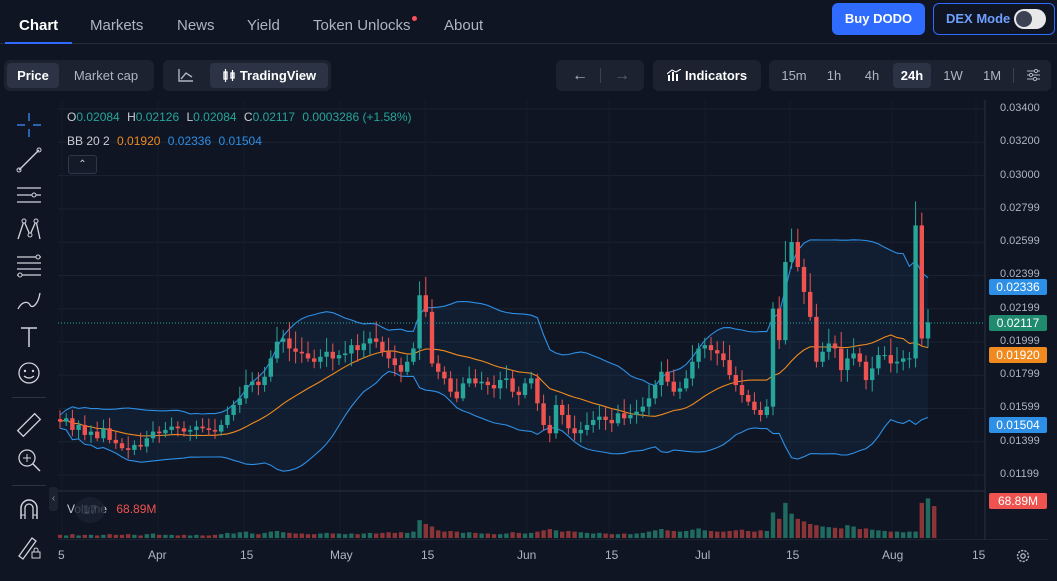  Describe the element at coordinates (53, 499) in the screenshot. I see `collapse-toolbar-button: ‹` at that location.